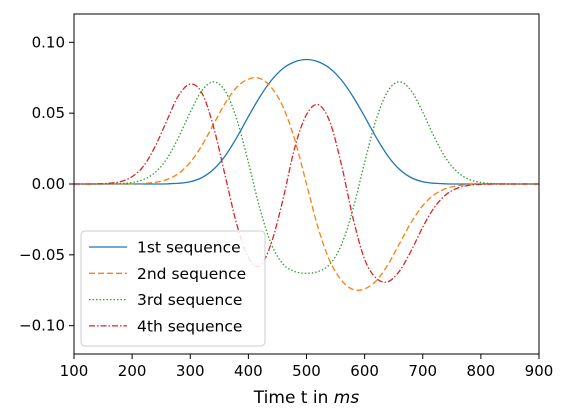 Image resolution: width=565 pixels, height=417 pixels. Describe the element at coordinates (74, 371) in the screenshot. I see `x-tick-label: 100` at that location.